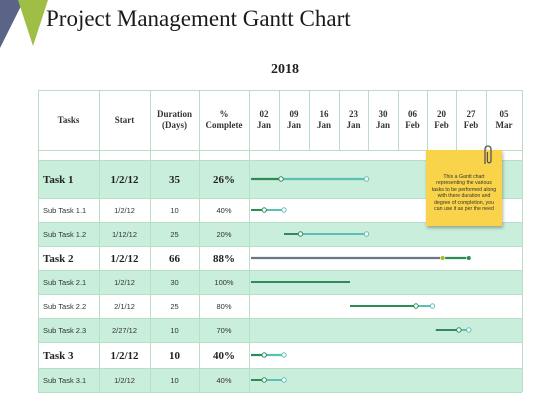 This screenshot has width=560, height=420. I want to click on date-header: 23 Jan, so click(353, 120).